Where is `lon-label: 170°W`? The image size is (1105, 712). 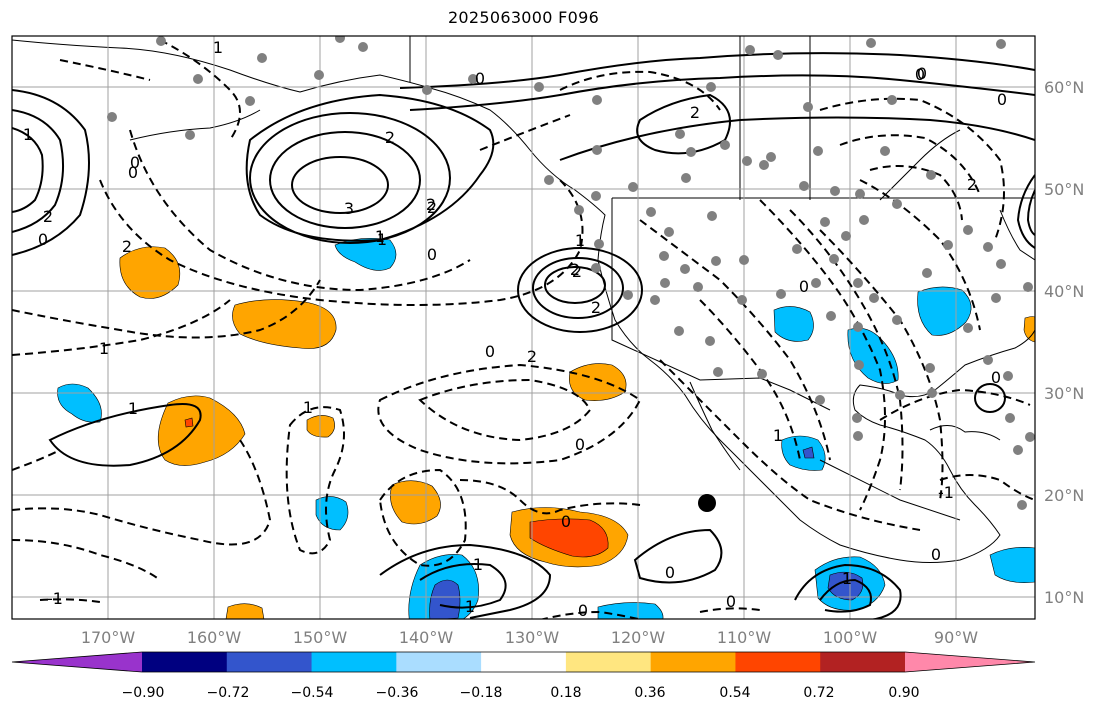
lon-label: 170°W is located at coordinates (108, 637).